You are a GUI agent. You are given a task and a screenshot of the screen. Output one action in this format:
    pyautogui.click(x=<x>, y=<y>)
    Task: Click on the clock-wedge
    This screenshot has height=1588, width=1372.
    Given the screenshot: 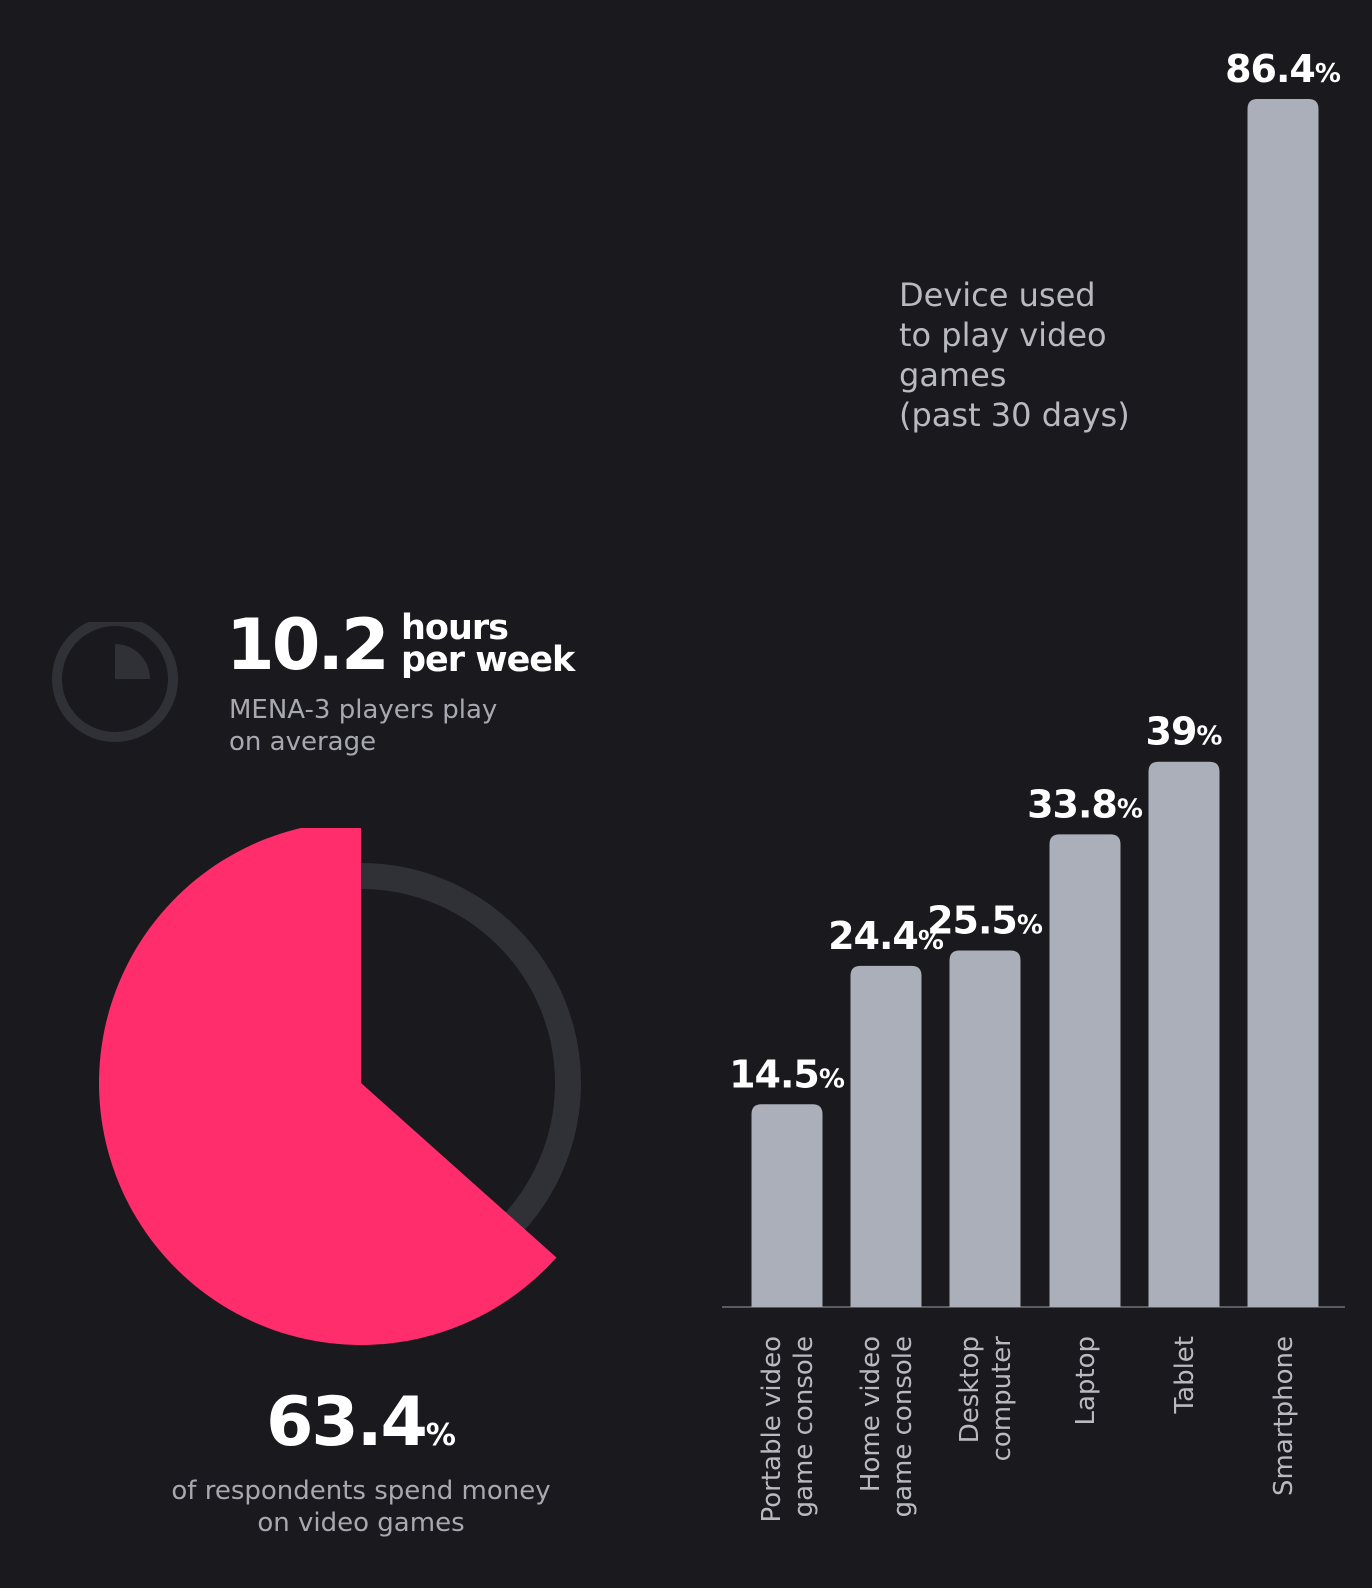 What is the action you would take?
    pyautogui.click(x=132, y=661)
    